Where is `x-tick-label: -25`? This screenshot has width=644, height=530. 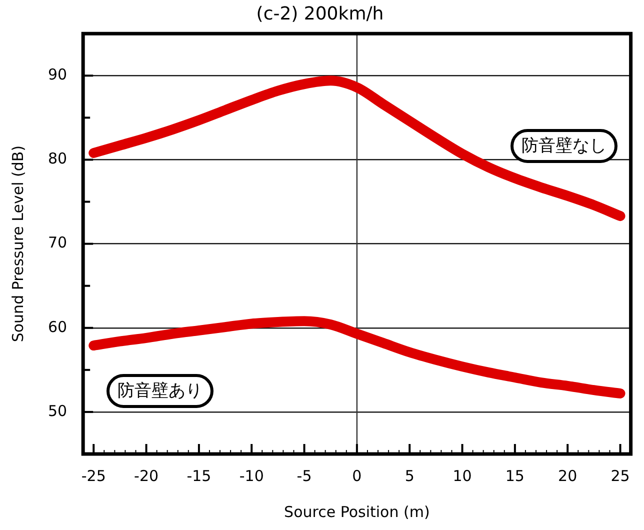 x-tick-label: -25 is located at coordinates (93, 475).